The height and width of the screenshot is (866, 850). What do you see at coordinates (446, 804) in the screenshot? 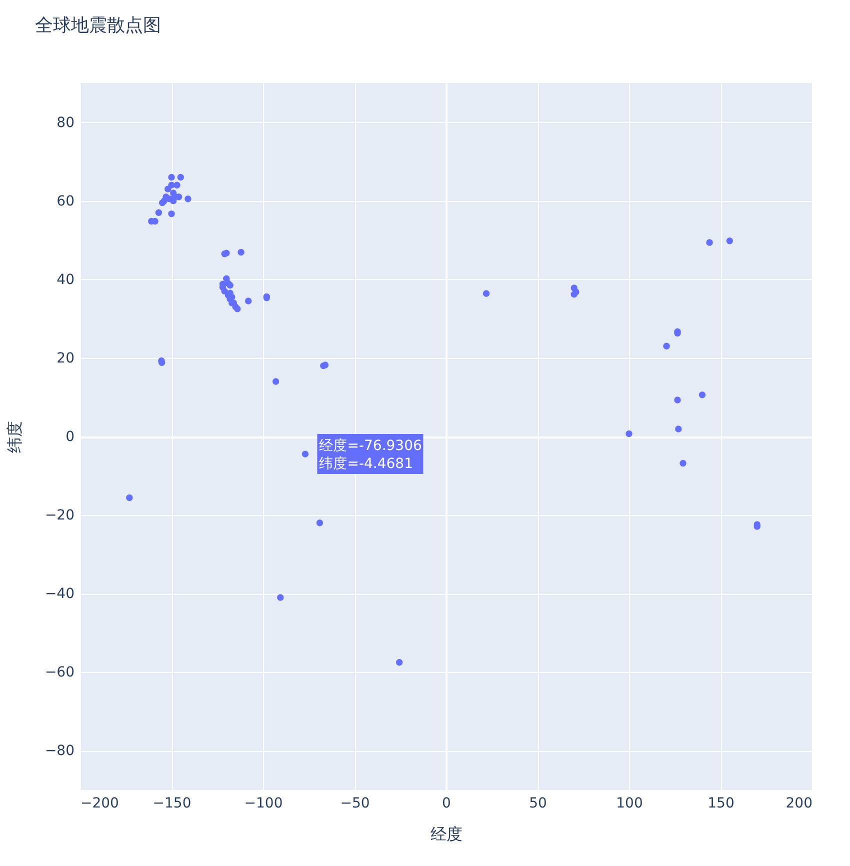
I see `x-tick-label: 0` at bounding box center [446, 804].